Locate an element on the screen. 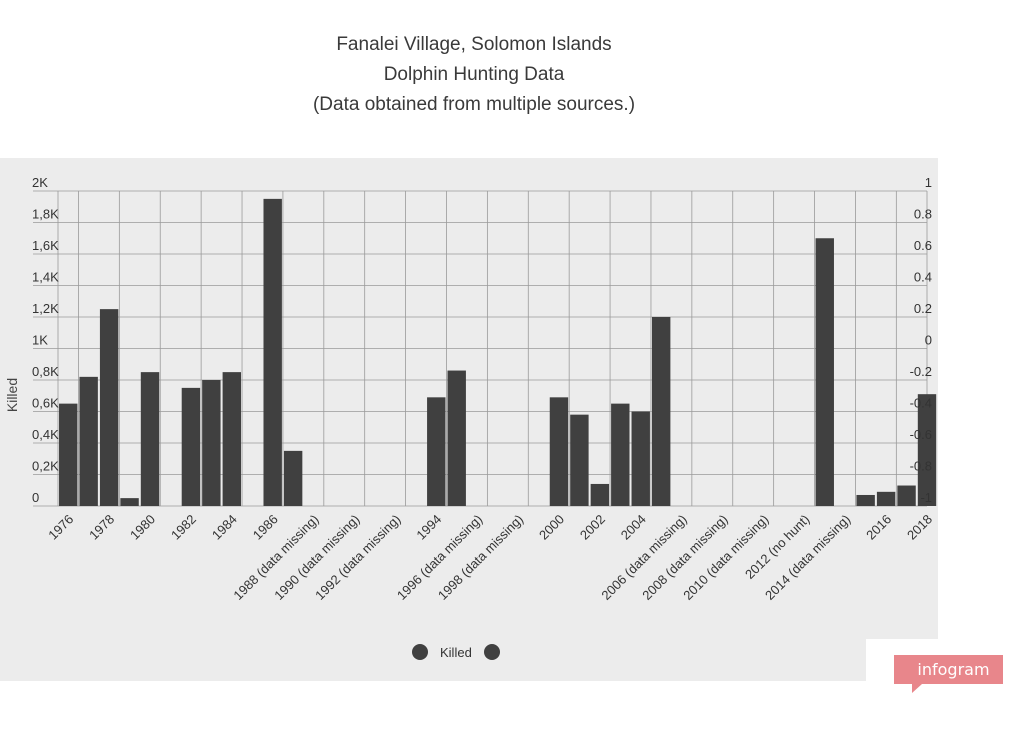  x-tick-label: 2002 is located at coordinates (592, 527).